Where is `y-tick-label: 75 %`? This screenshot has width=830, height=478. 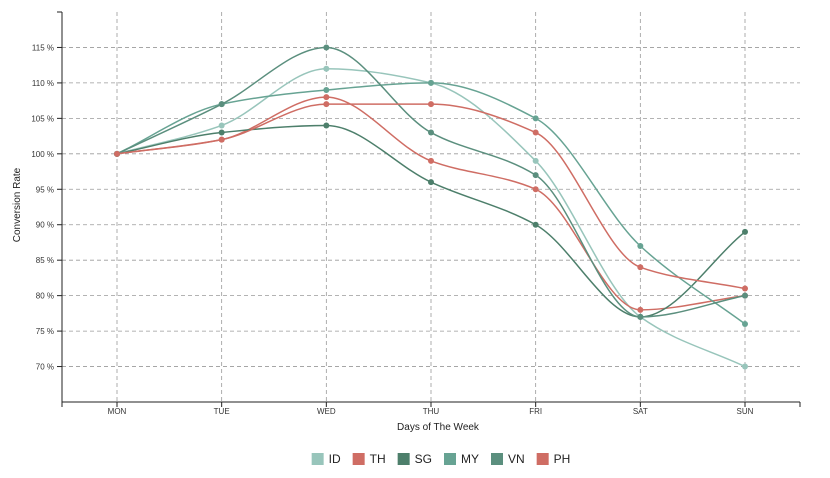
y-tick-label: 75 % is located at coordinates (45, 331).